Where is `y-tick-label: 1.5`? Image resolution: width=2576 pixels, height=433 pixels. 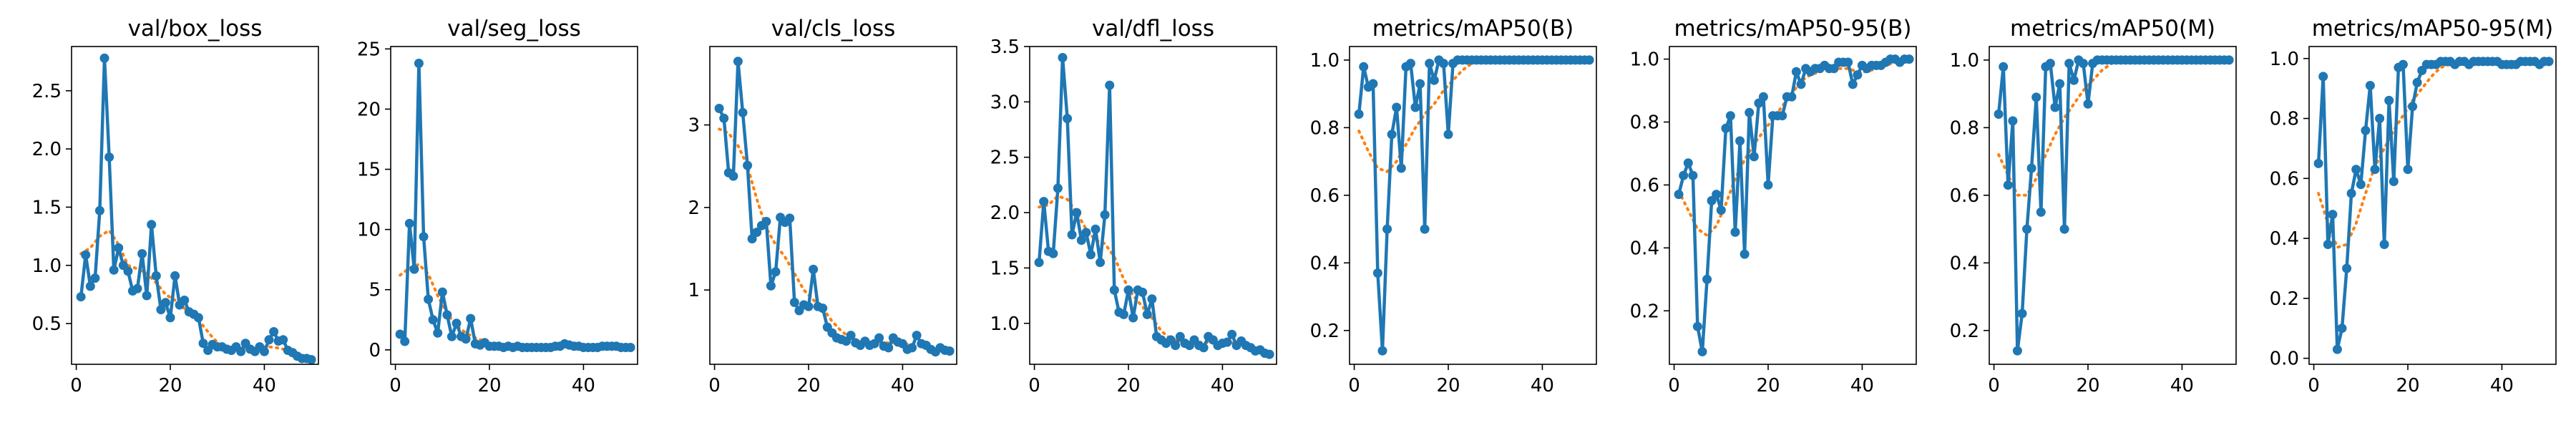
y-tick-label: 1.5 is located at coordinates (47, 207).